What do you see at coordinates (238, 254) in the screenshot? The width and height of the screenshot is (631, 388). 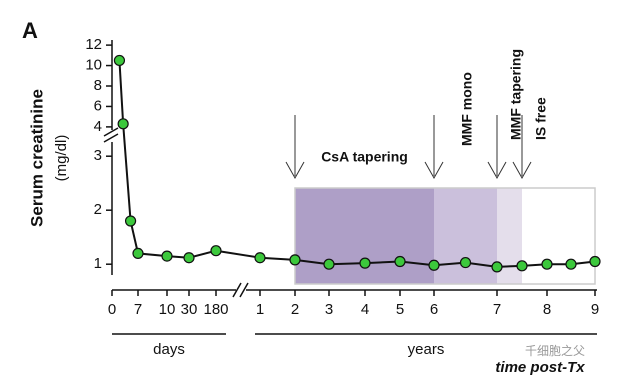 I see `connector` at bounding box center [238, 254].